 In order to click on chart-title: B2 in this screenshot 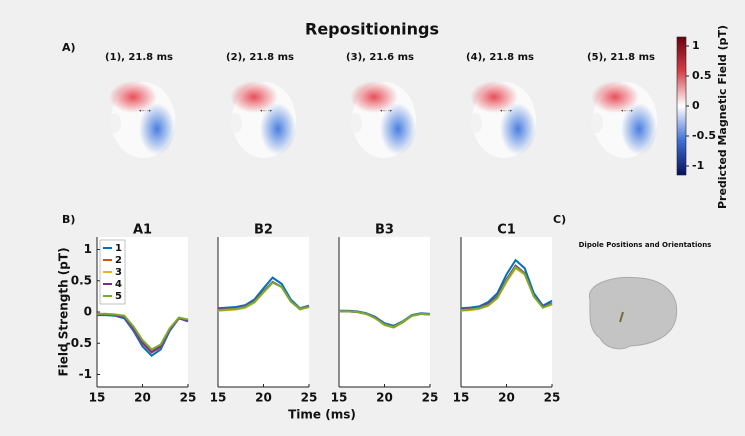, I will do `click(263, 230)`.